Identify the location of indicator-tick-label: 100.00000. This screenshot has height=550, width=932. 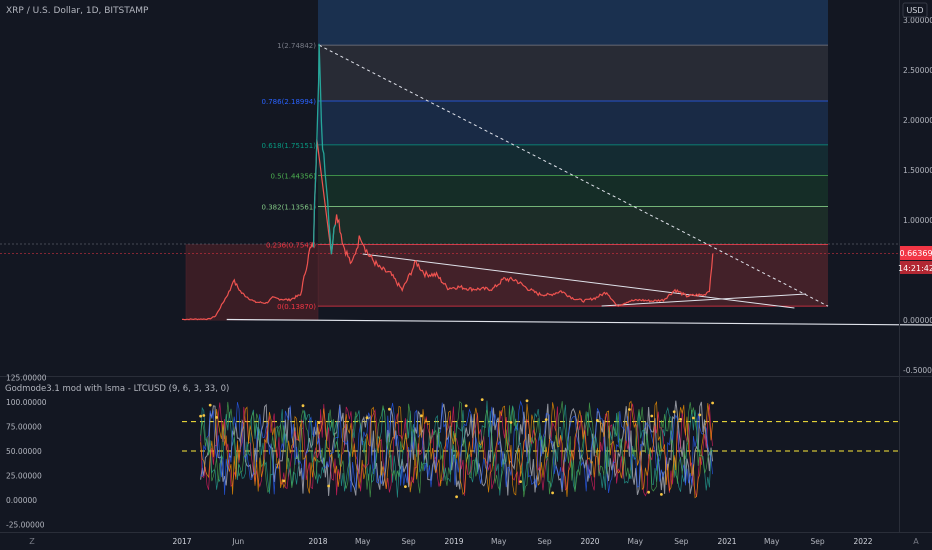
(26, 402).